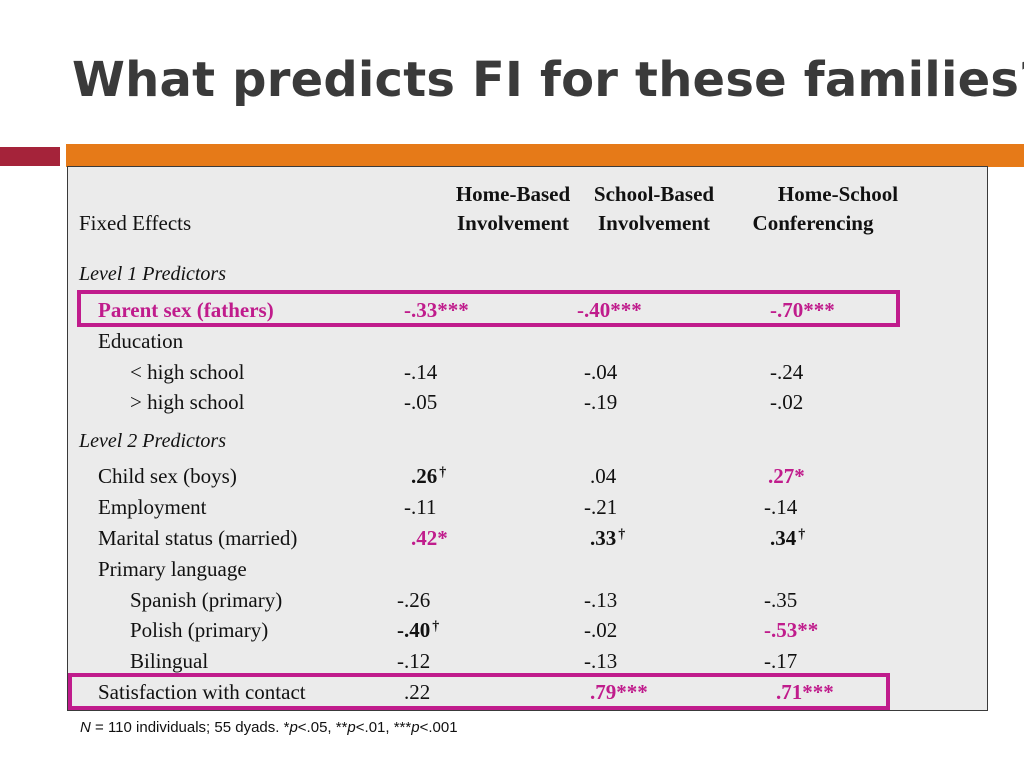 This screenshot has height=768, width=1024. Describe the element at coordinates (172, 569) in the screenshot. I see `row-label-primary-language: Primary language` at that location.